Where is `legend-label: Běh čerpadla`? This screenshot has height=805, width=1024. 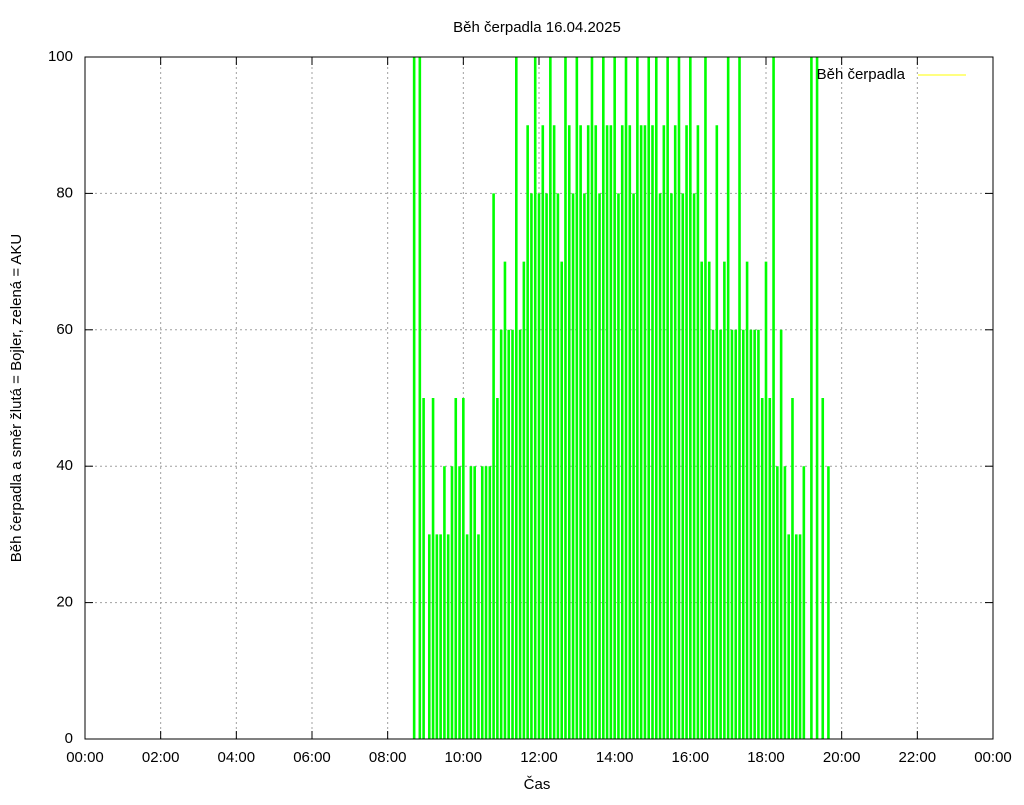
legend-label: Běh čerpadla is located at coordinates (861, 74).